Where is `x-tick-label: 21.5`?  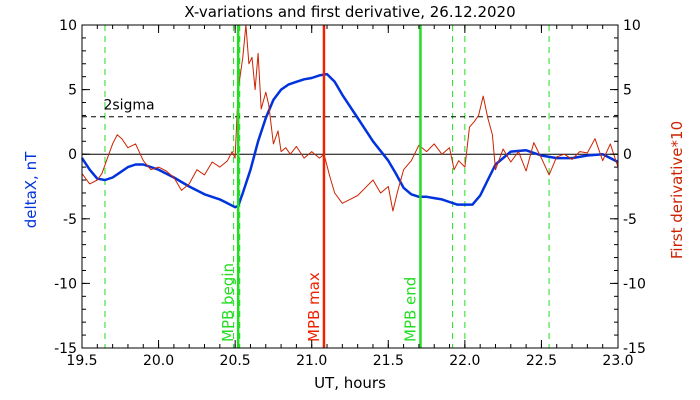
x-tick-label: 21.5 is located at coordinates (388, 361).